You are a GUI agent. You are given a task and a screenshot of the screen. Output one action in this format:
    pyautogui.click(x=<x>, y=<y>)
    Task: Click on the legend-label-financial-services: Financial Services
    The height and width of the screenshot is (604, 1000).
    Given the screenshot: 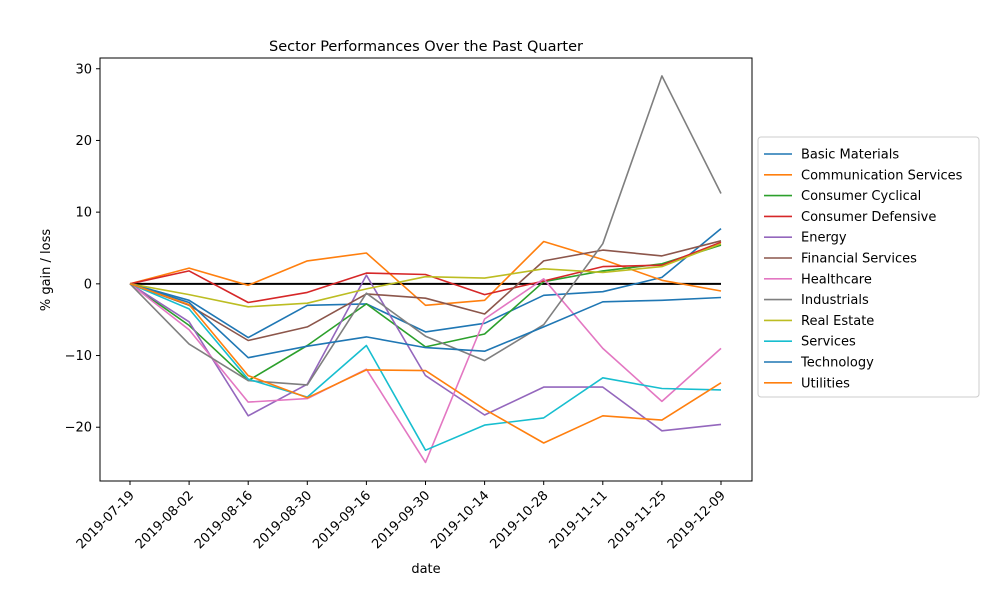 What is the action you would take?
    pyautogui.click(x=859, y=259)
    